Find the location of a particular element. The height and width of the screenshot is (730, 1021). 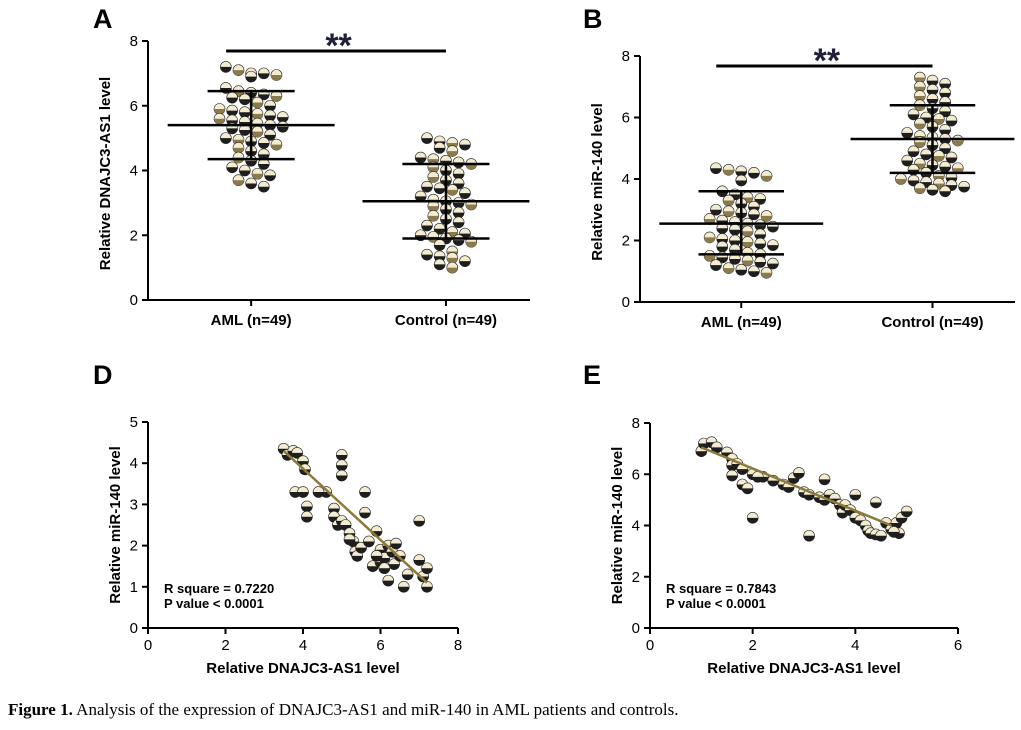

y-tick-label: 8 is located at coordinates (626, 56).